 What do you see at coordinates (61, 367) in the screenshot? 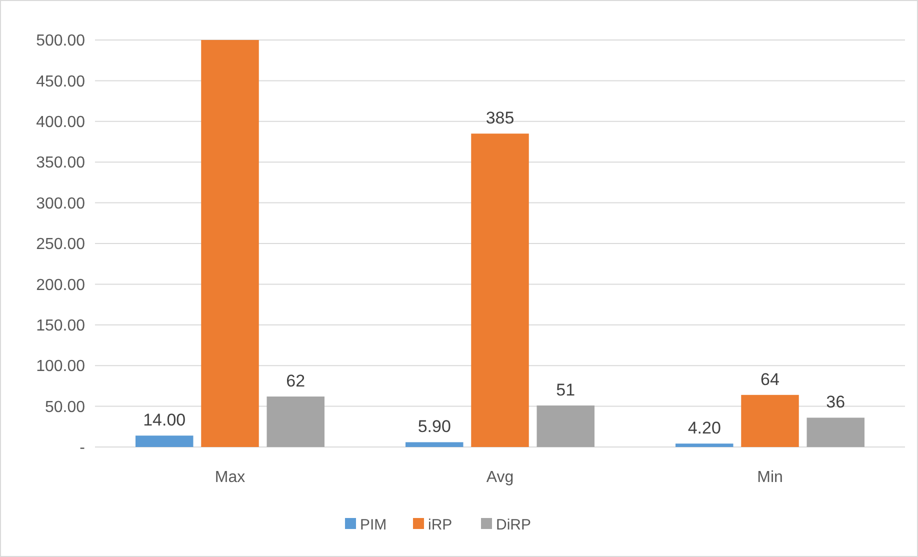
I see `y-tick-label: 100.00` at bounding box center [61, 367].